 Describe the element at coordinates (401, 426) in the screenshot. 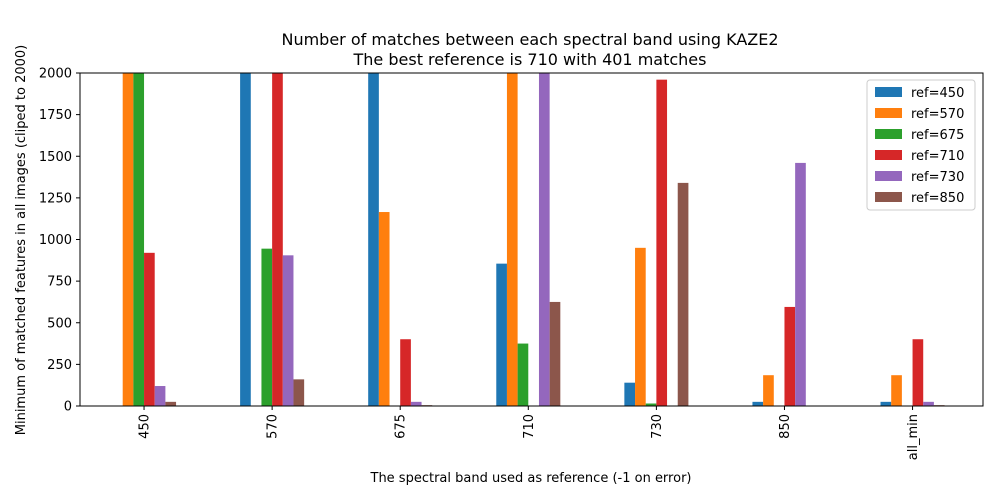

I see `x-tick-label: 675` at that location.